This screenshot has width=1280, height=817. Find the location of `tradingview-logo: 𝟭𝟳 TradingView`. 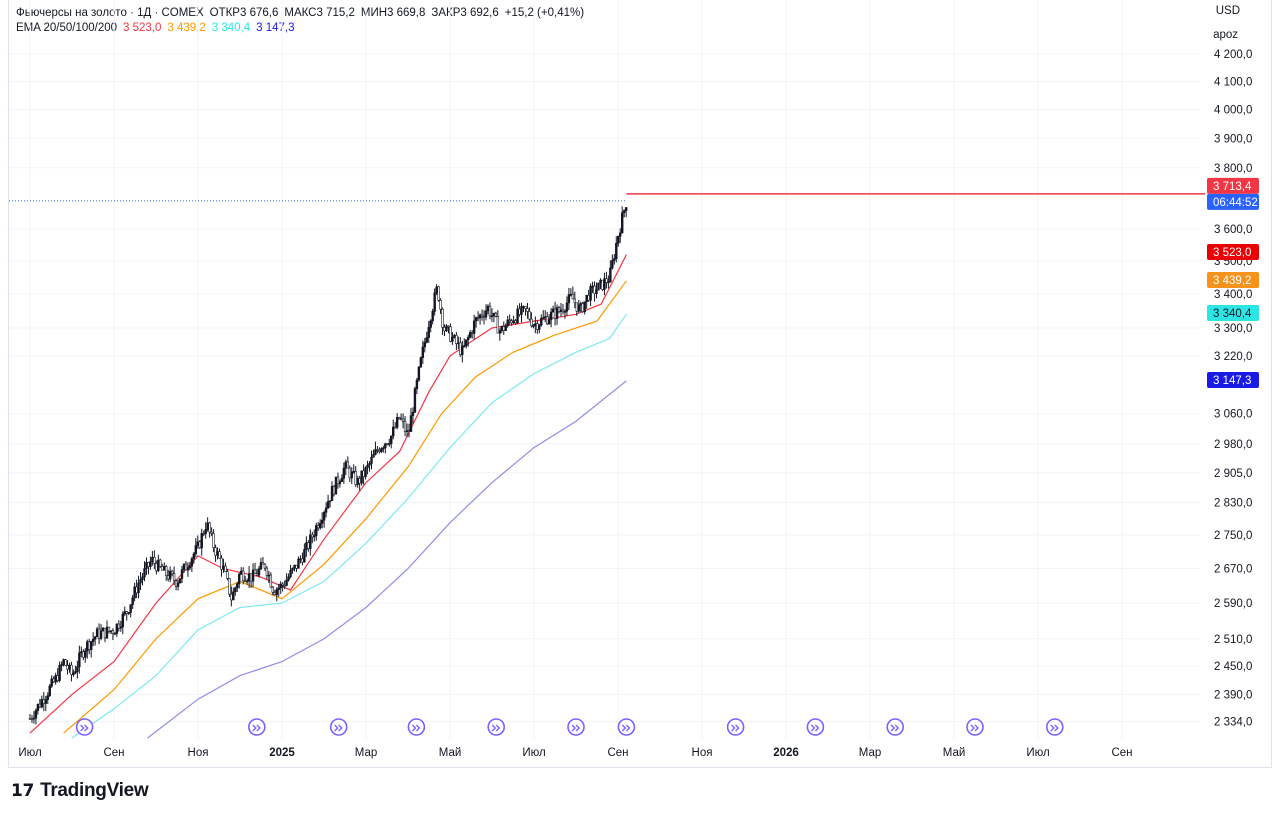

tradingview-logo: 𝟭𝟳 TradingView is located at coordinates (80, 791).